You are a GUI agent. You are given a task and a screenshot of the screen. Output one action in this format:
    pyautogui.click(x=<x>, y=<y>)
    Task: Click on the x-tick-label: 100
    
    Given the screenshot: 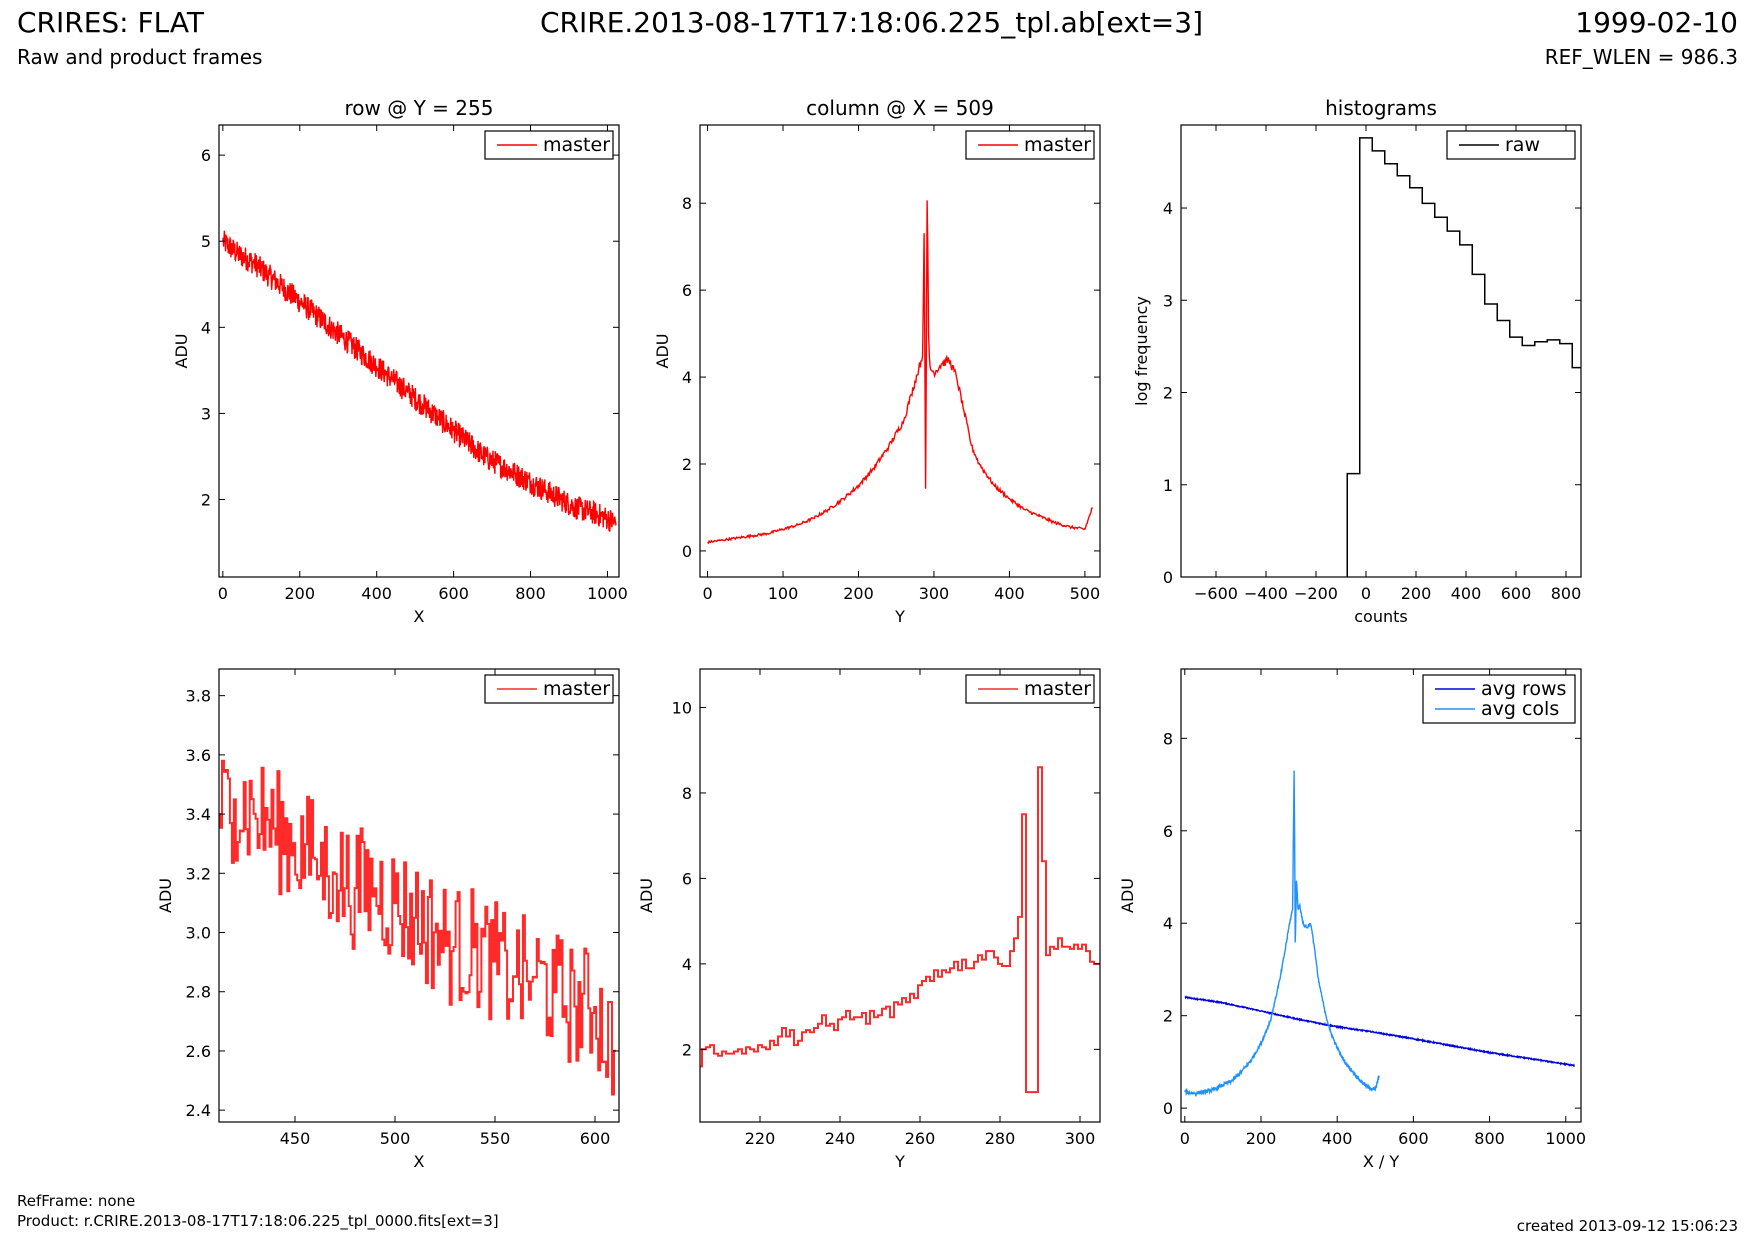 What is the action you would take?
    pyautogui.click(x=783, y=593)
    